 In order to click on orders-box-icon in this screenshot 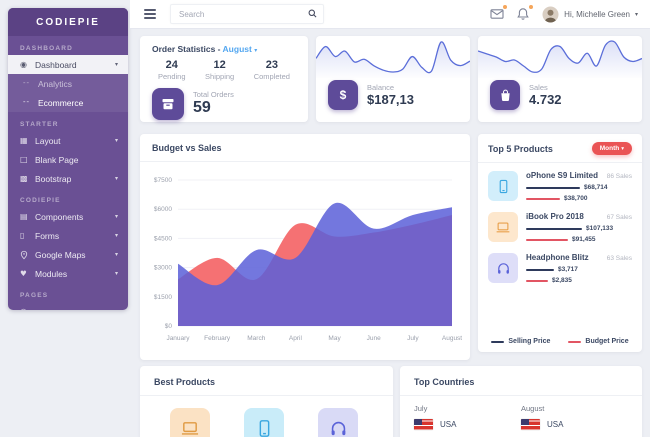, I will do `click(168, 104)`.